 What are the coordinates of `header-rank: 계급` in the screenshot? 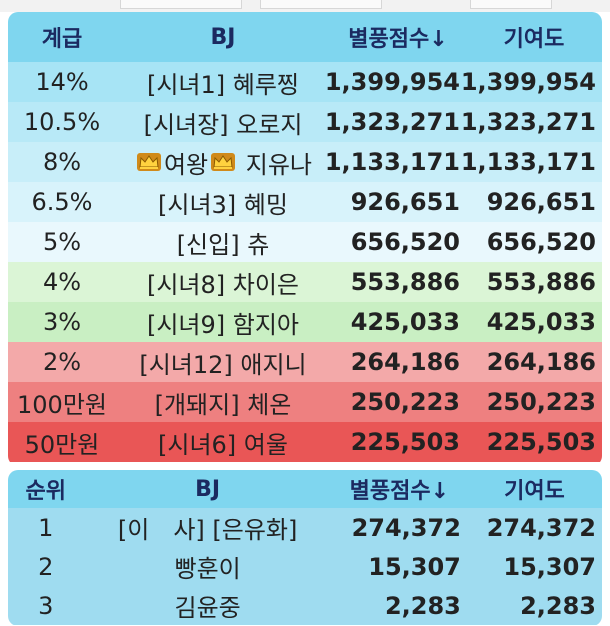 It's located at (62, 39).